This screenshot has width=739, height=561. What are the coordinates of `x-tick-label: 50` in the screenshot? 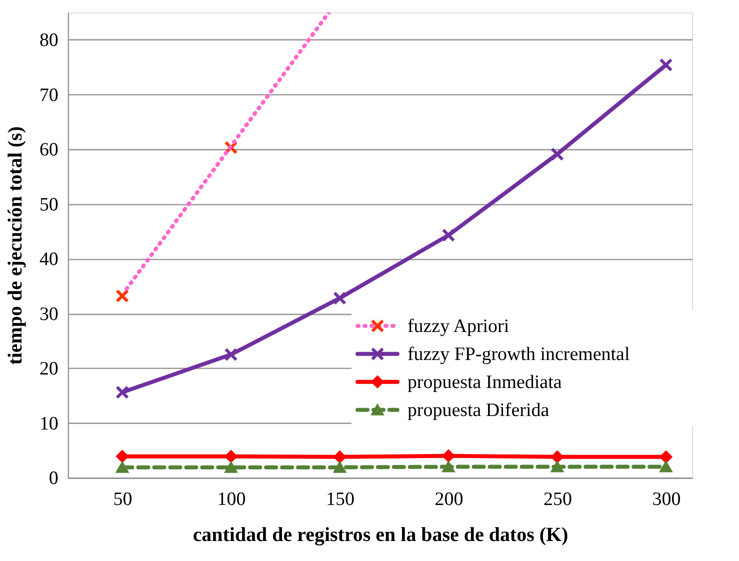 It's located at (122, 499).